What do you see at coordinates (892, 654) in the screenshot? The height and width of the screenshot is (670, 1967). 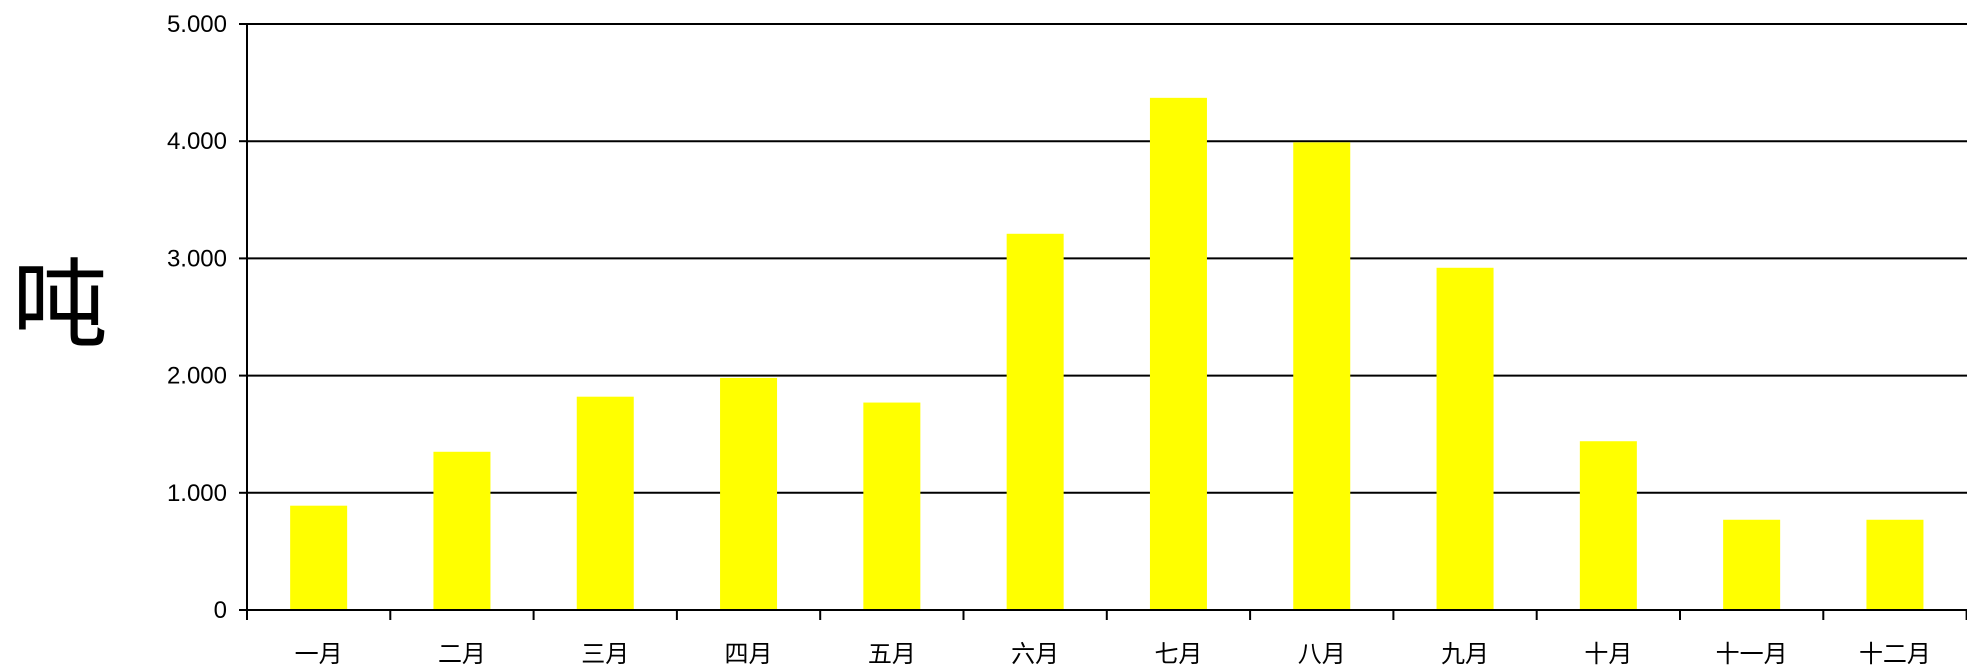 I see `x-tick-label: 五月` at bounding box center [892, 654].